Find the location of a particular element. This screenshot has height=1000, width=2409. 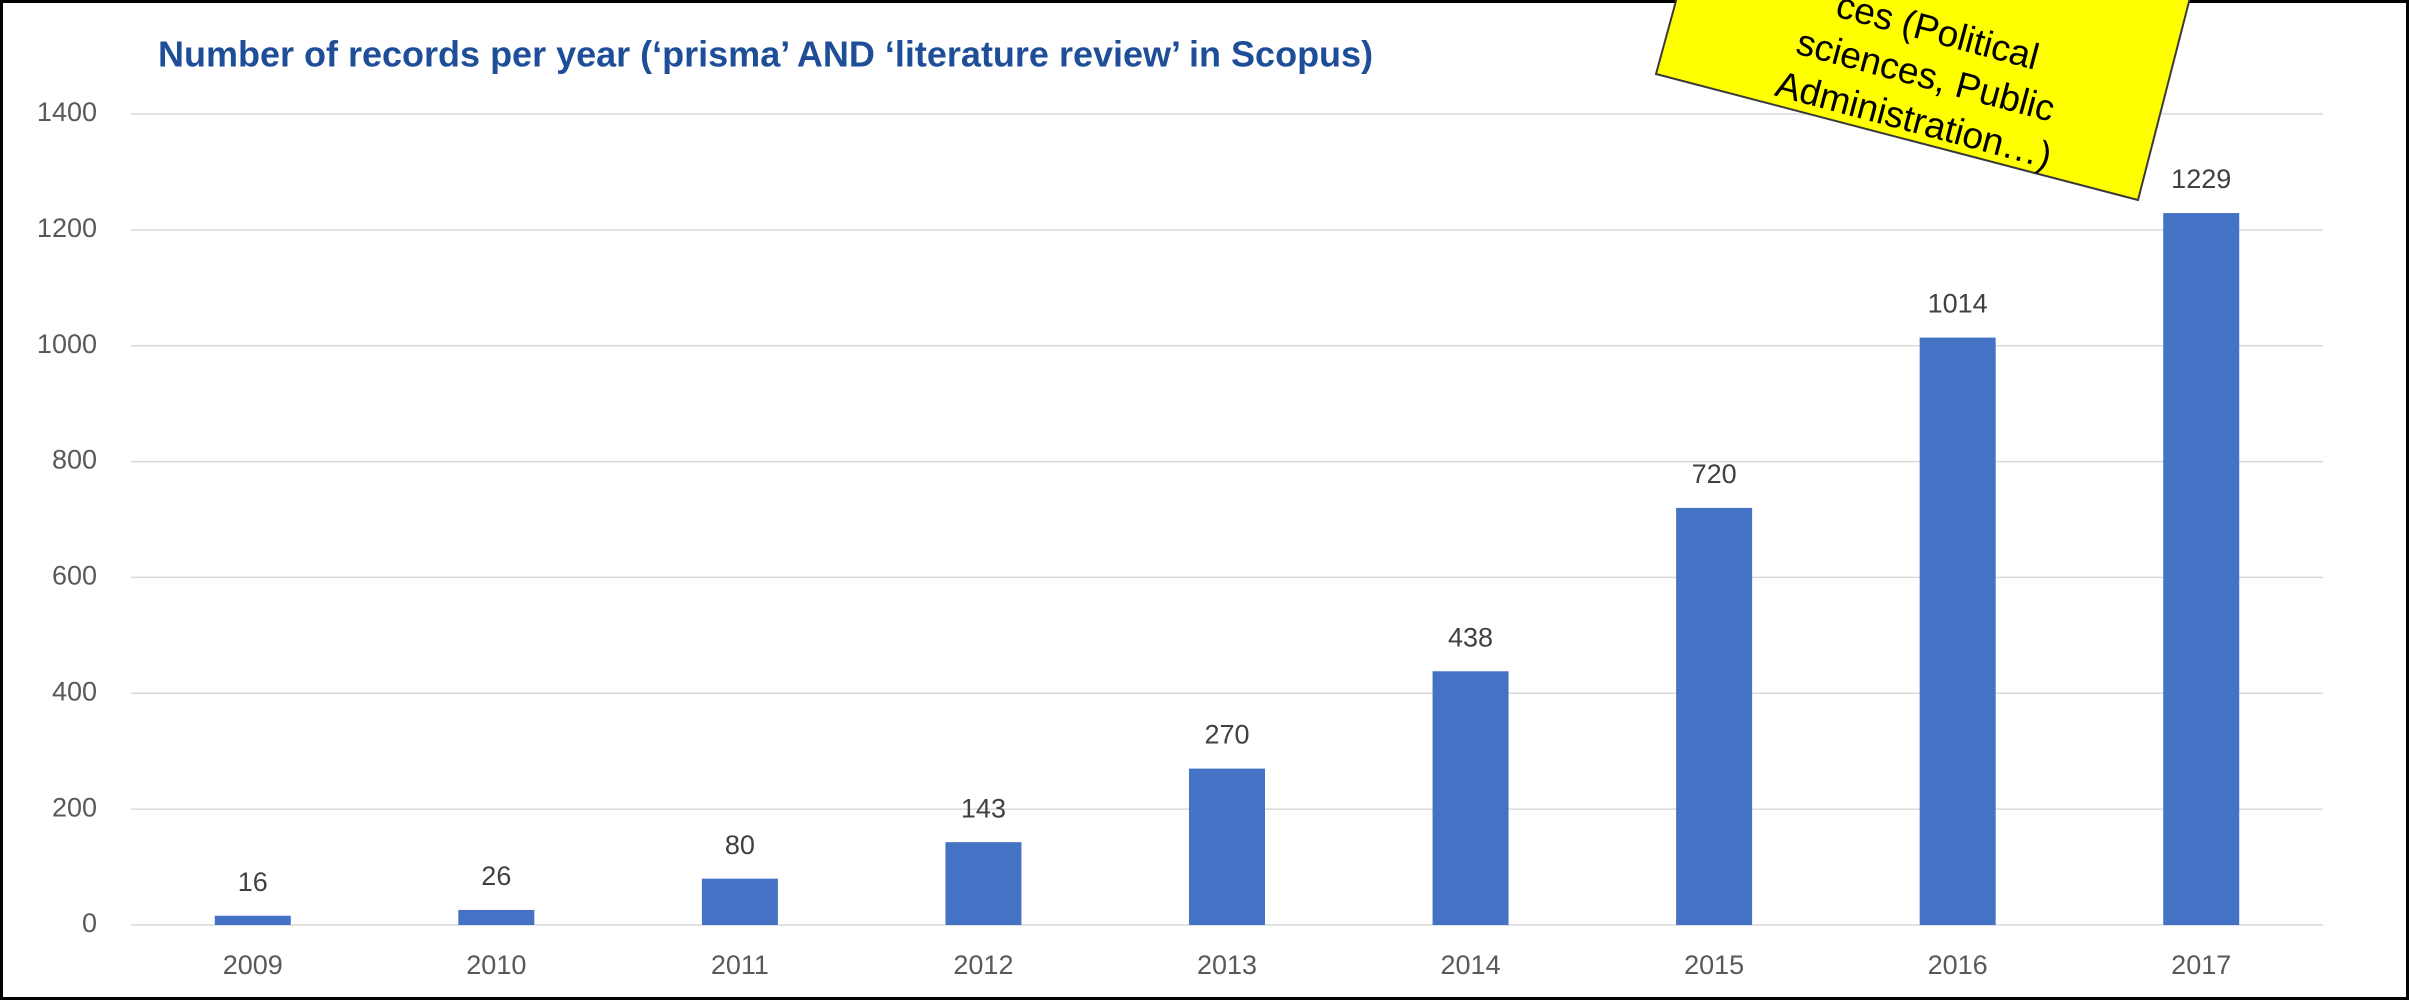

y-tick-label: 400 is located at coordinates (74, 691).